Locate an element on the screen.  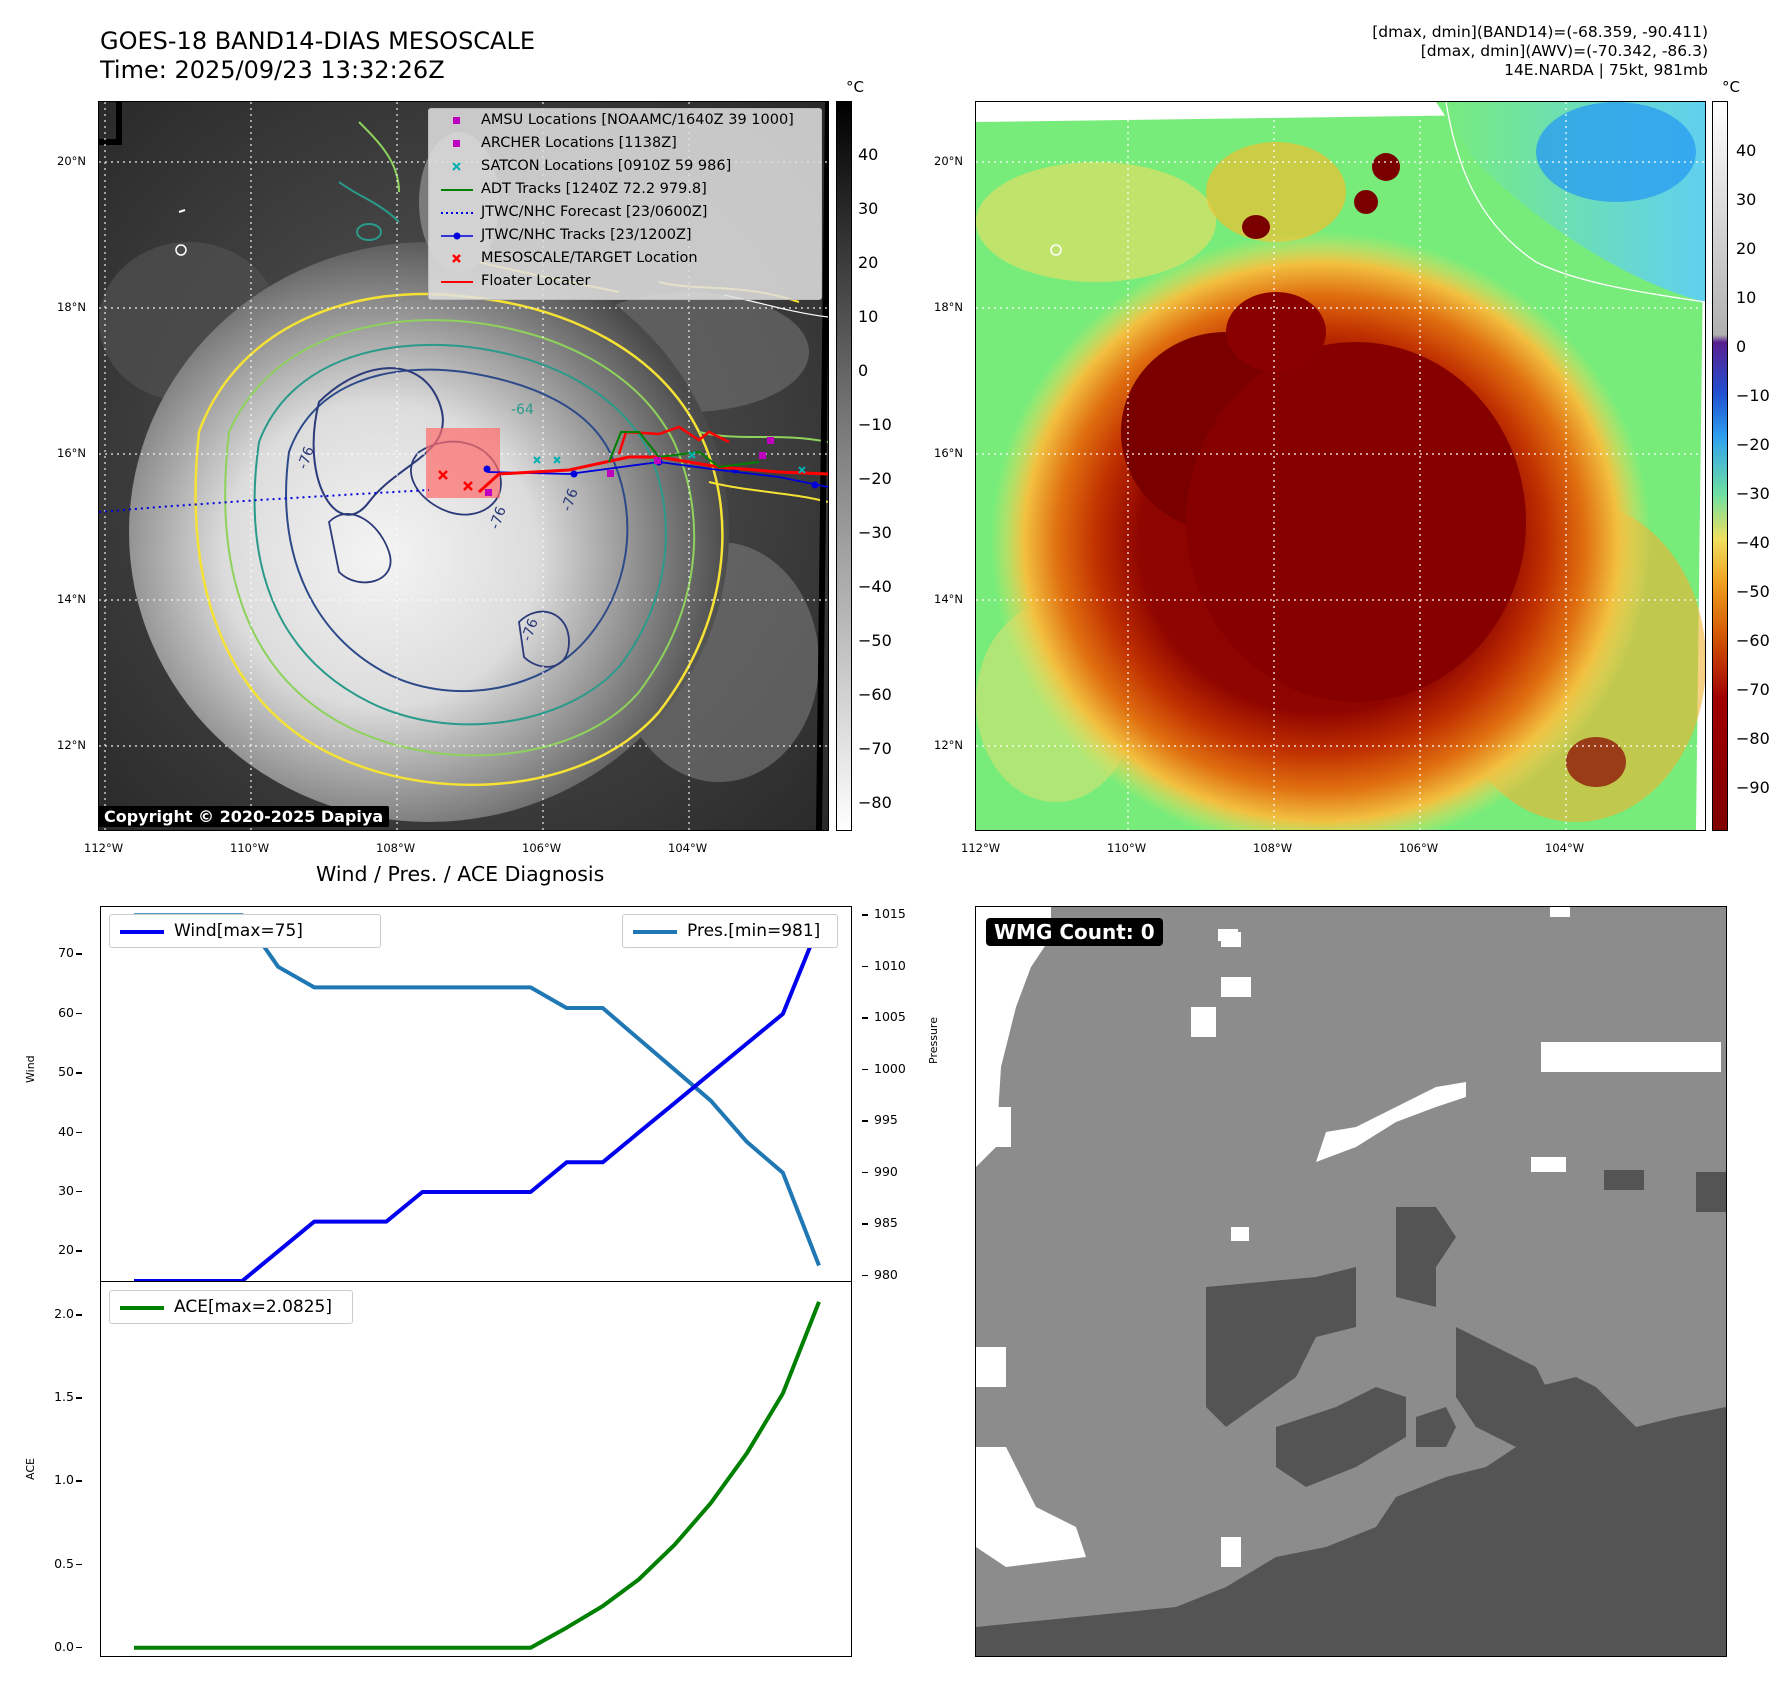
wind-tick-label: 20 is located at coordinates (66, 1250).